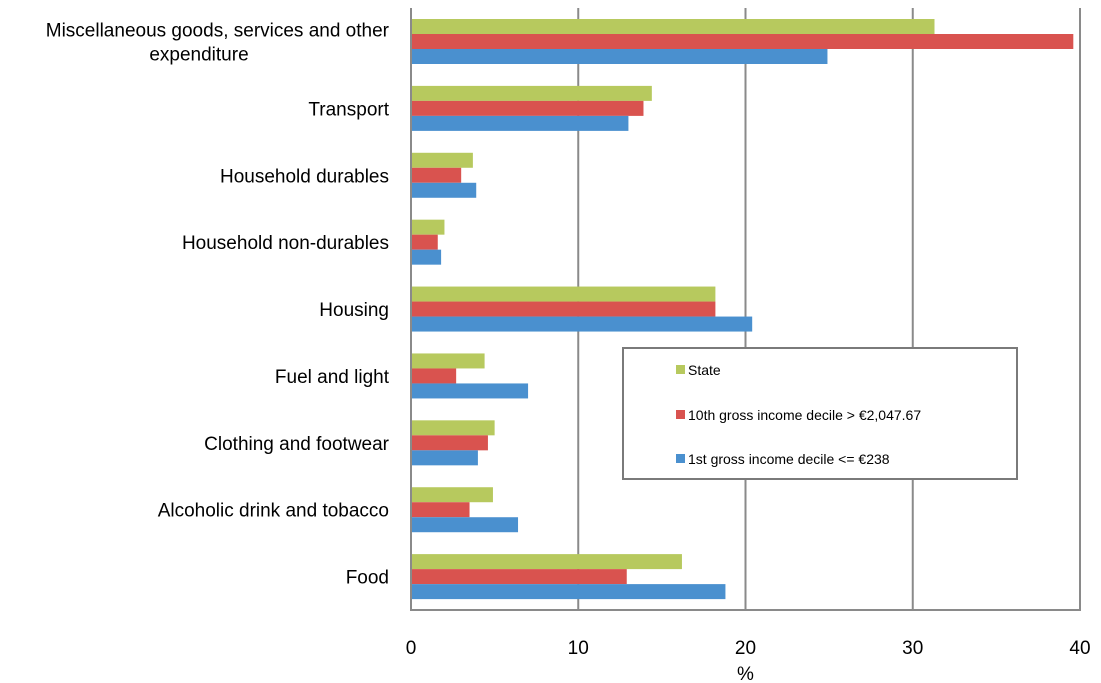  I want to click on category-label: Fuel and light, so click(332, 377).